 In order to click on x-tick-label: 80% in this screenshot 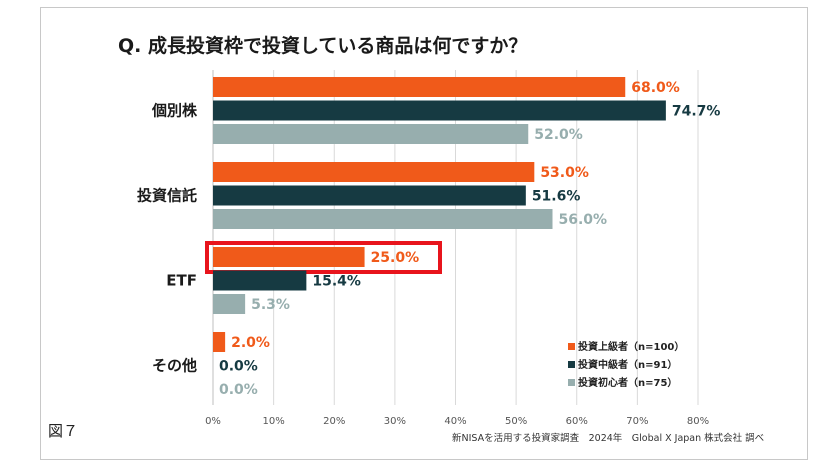, I will do `click(698, 421)`.